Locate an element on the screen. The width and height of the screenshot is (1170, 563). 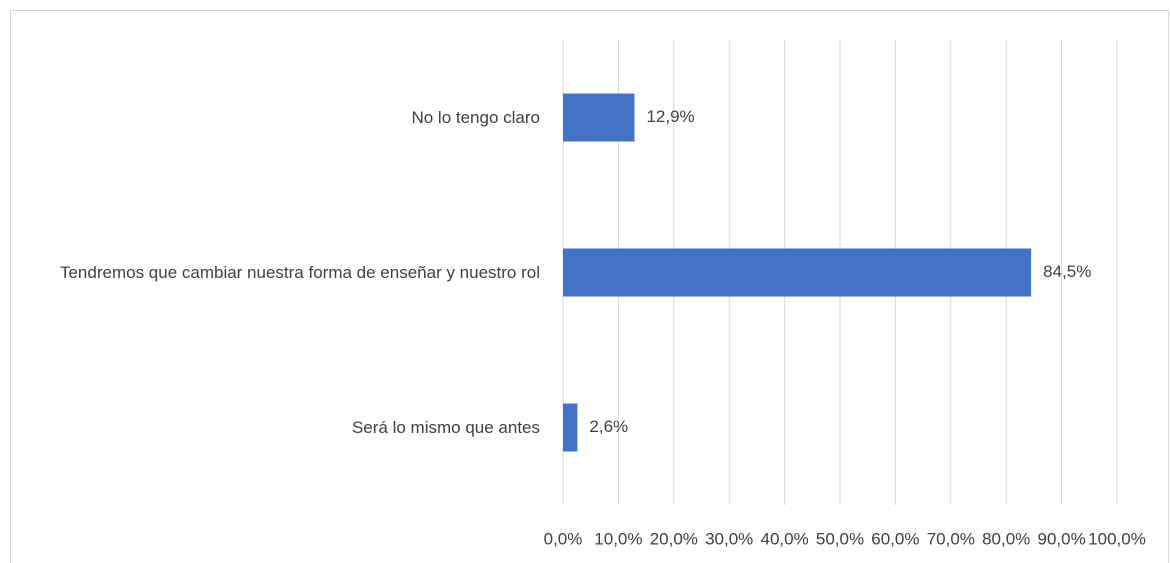
data-label: 2,6% is located at coordinates (608, 426).